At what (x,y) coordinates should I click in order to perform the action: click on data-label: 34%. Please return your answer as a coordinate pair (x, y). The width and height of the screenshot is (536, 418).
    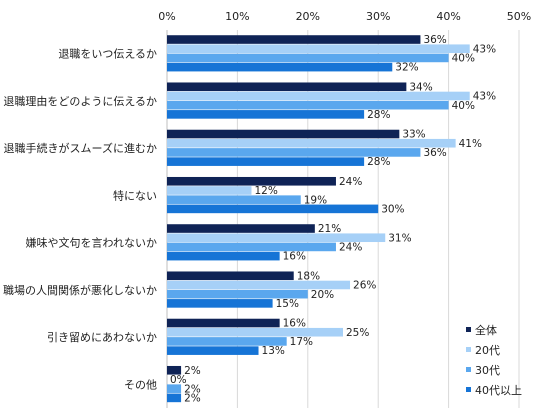
    Looking at the image, I should click on (420, 87).